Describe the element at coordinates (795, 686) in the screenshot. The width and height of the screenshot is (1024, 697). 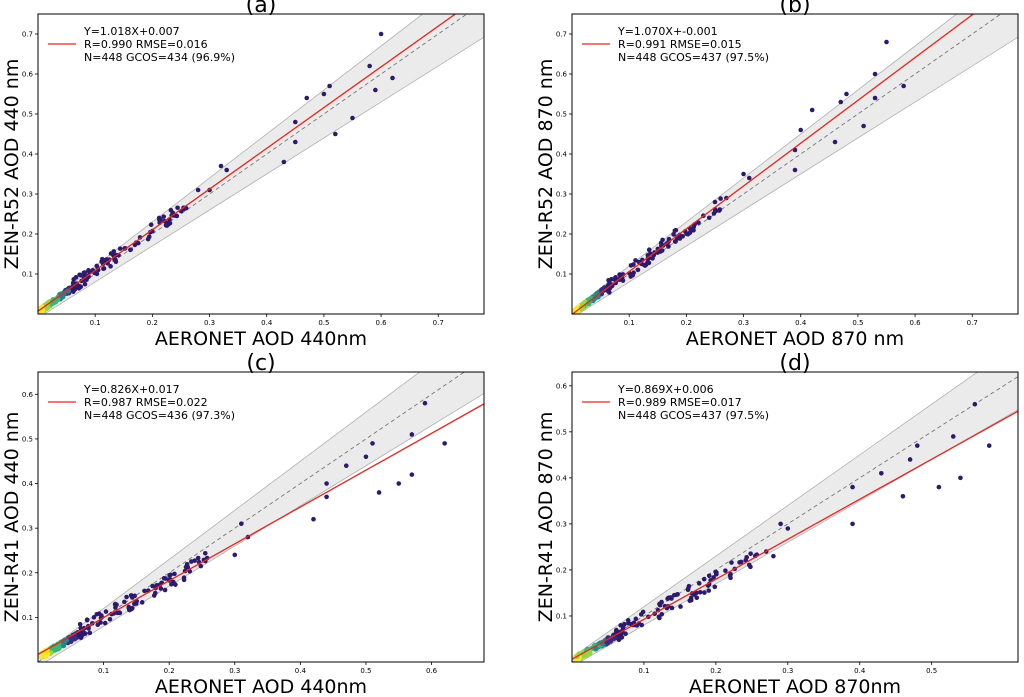
I see `x-axis-label: AERONET AOD 870nm` at that location.